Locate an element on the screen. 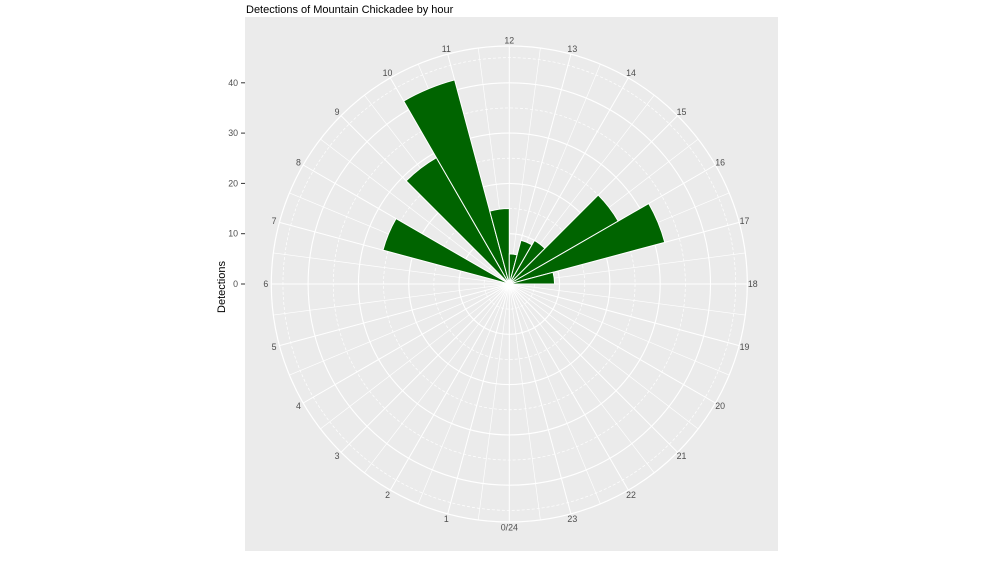 The width and height of the screenshot is (1000, 573). hour-label-9: 9 is located at coordinates (337, 112).